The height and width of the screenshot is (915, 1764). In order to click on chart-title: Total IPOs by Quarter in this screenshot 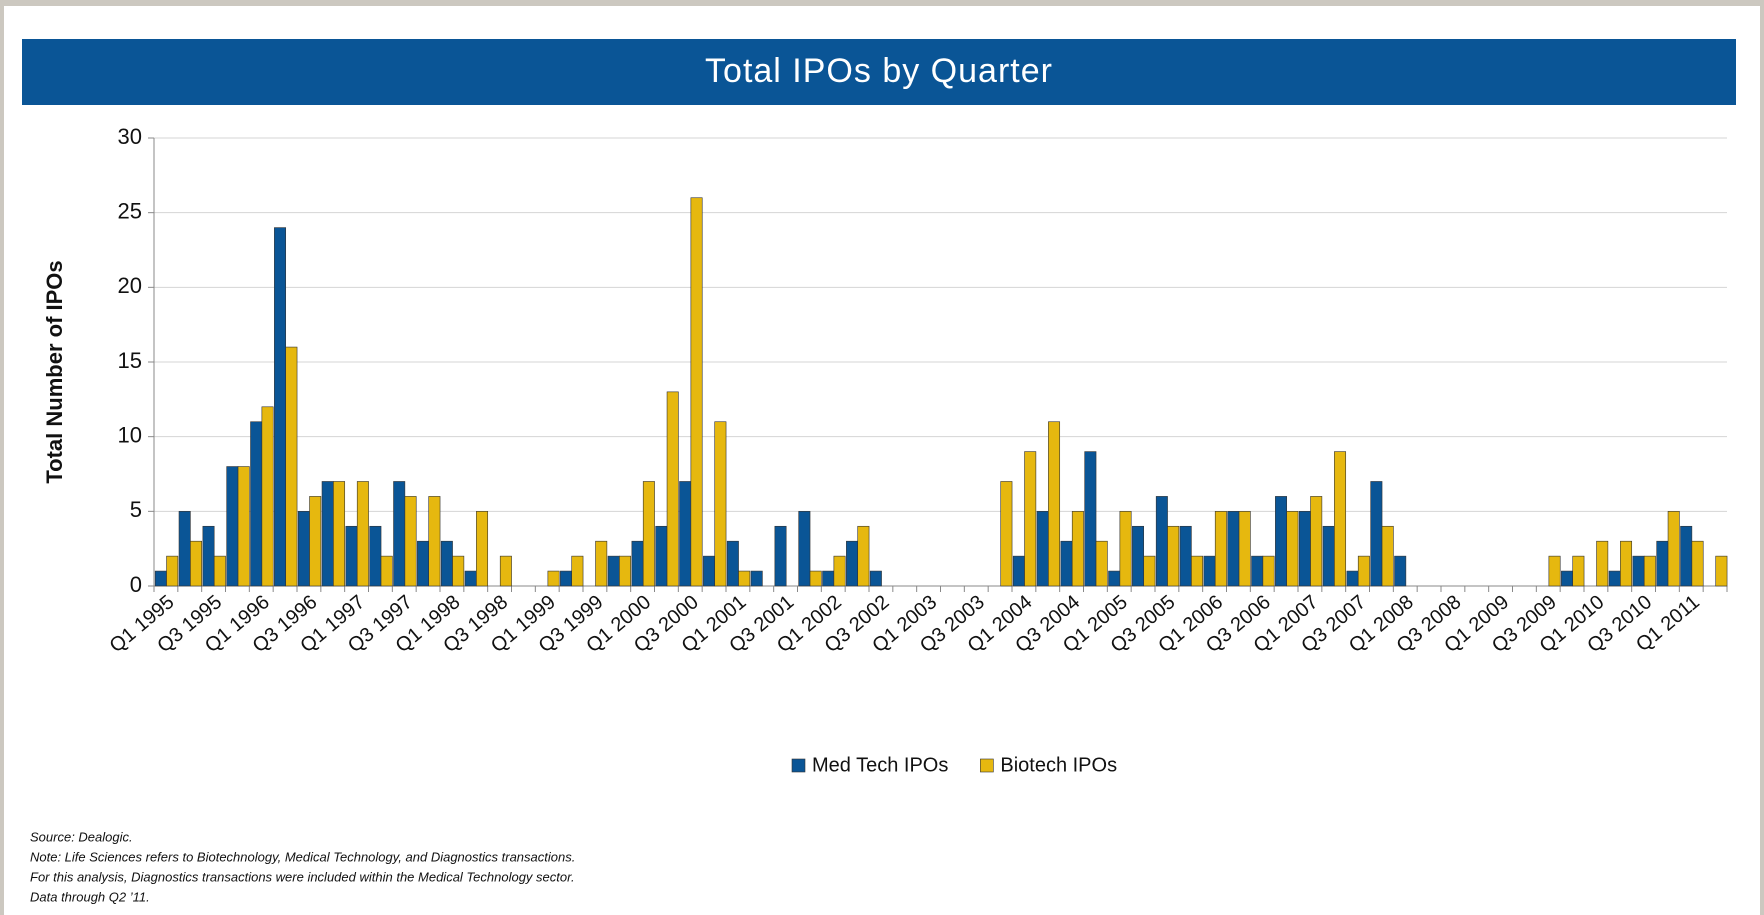, I will do `click(879, 71)`.